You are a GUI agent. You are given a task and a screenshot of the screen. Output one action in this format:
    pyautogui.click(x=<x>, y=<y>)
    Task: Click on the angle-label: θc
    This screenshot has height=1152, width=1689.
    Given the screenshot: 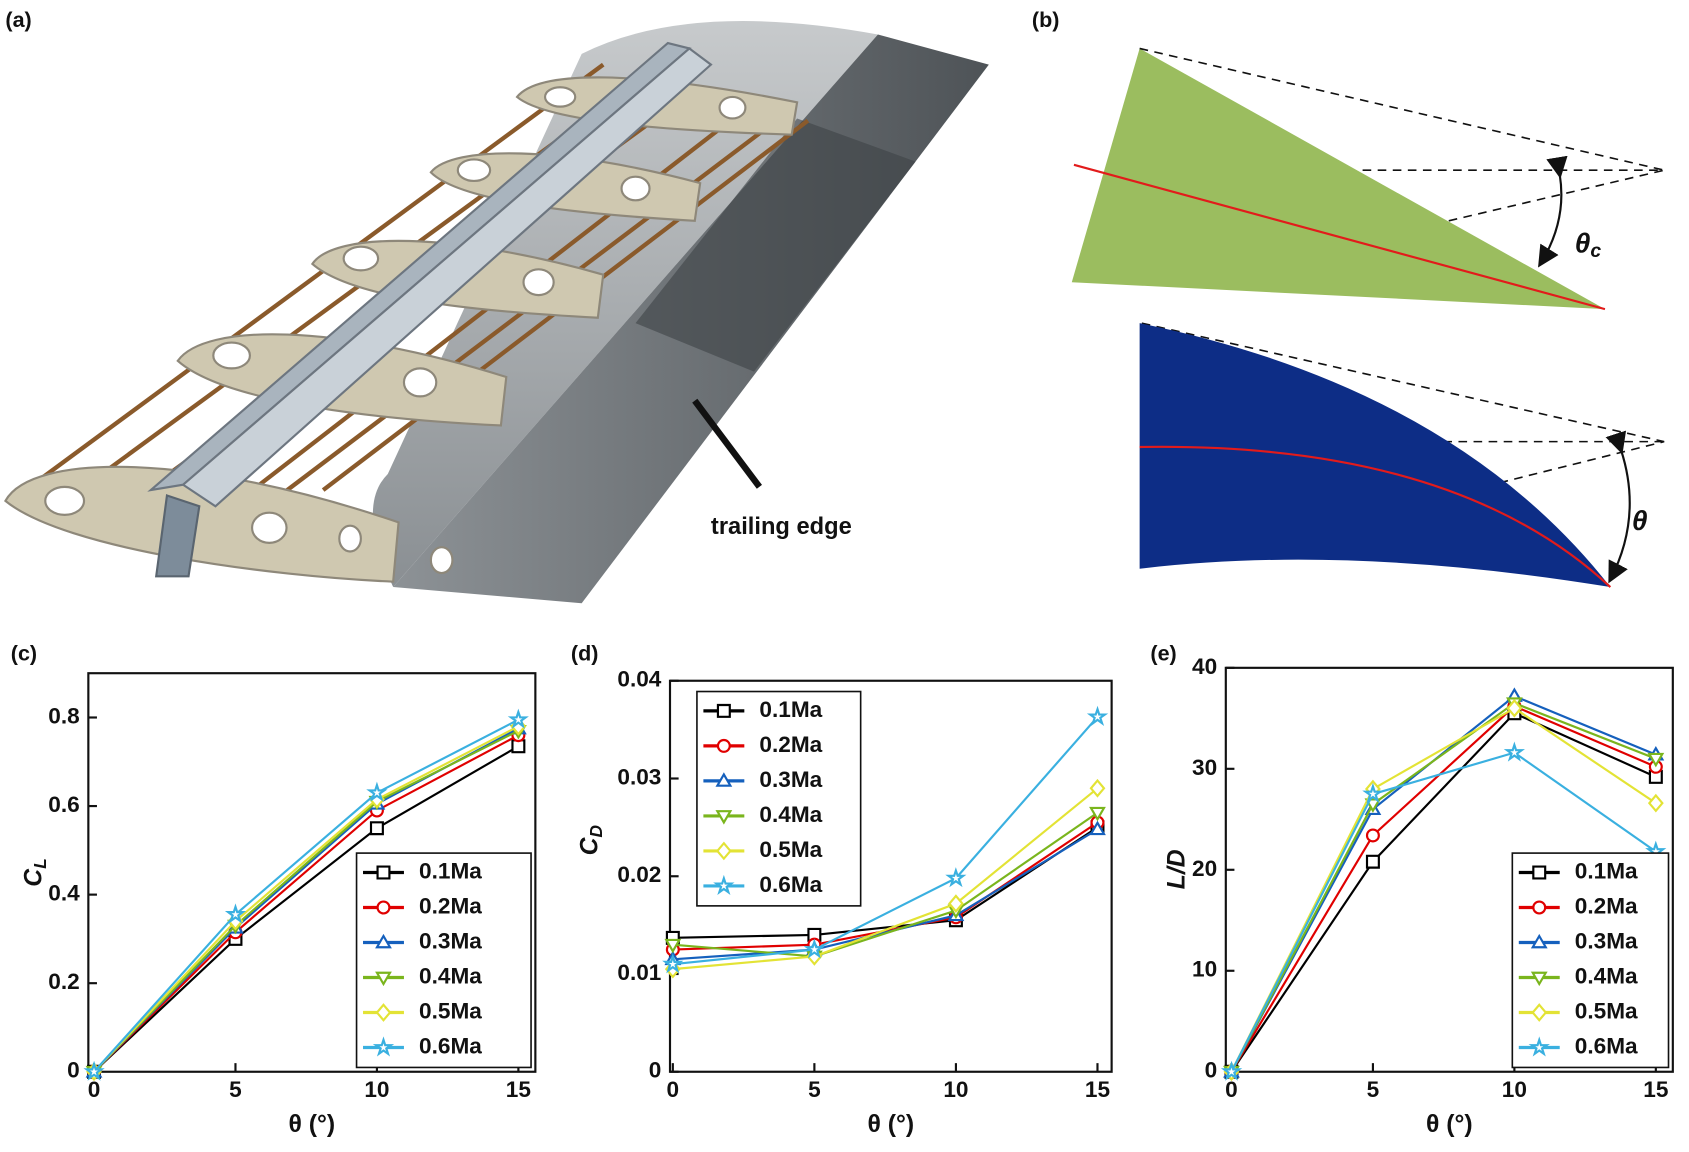 What is the action you would take?
    pyautogui.click(x=1588, y=245)
    